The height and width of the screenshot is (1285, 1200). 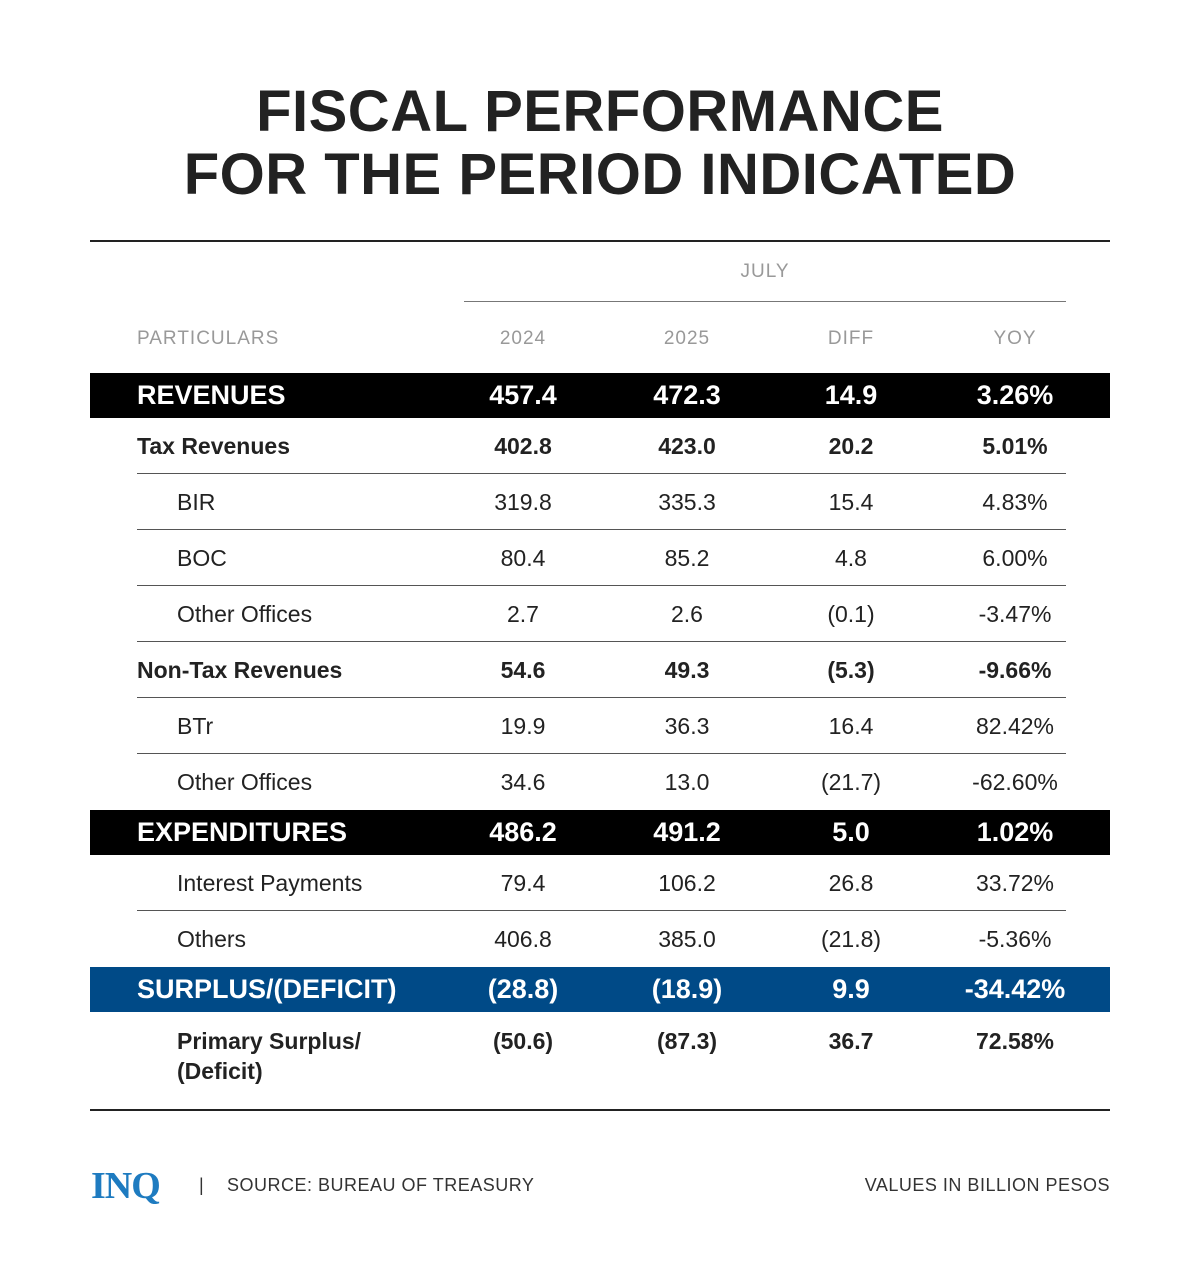 What do you see at coordinates (269, 1056) in the screenshot?
I see `row-label: Primary Surplus/ (Deficit)` at bounding box center [269, 1056].